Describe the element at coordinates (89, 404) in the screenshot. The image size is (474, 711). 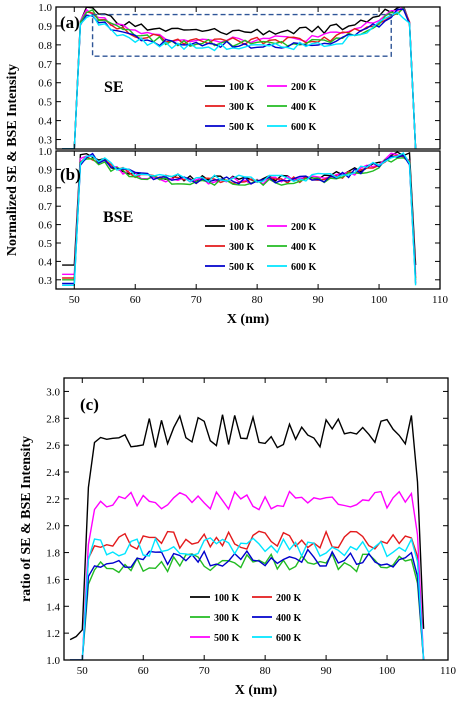
I see `panel-label: (c)` at that location.